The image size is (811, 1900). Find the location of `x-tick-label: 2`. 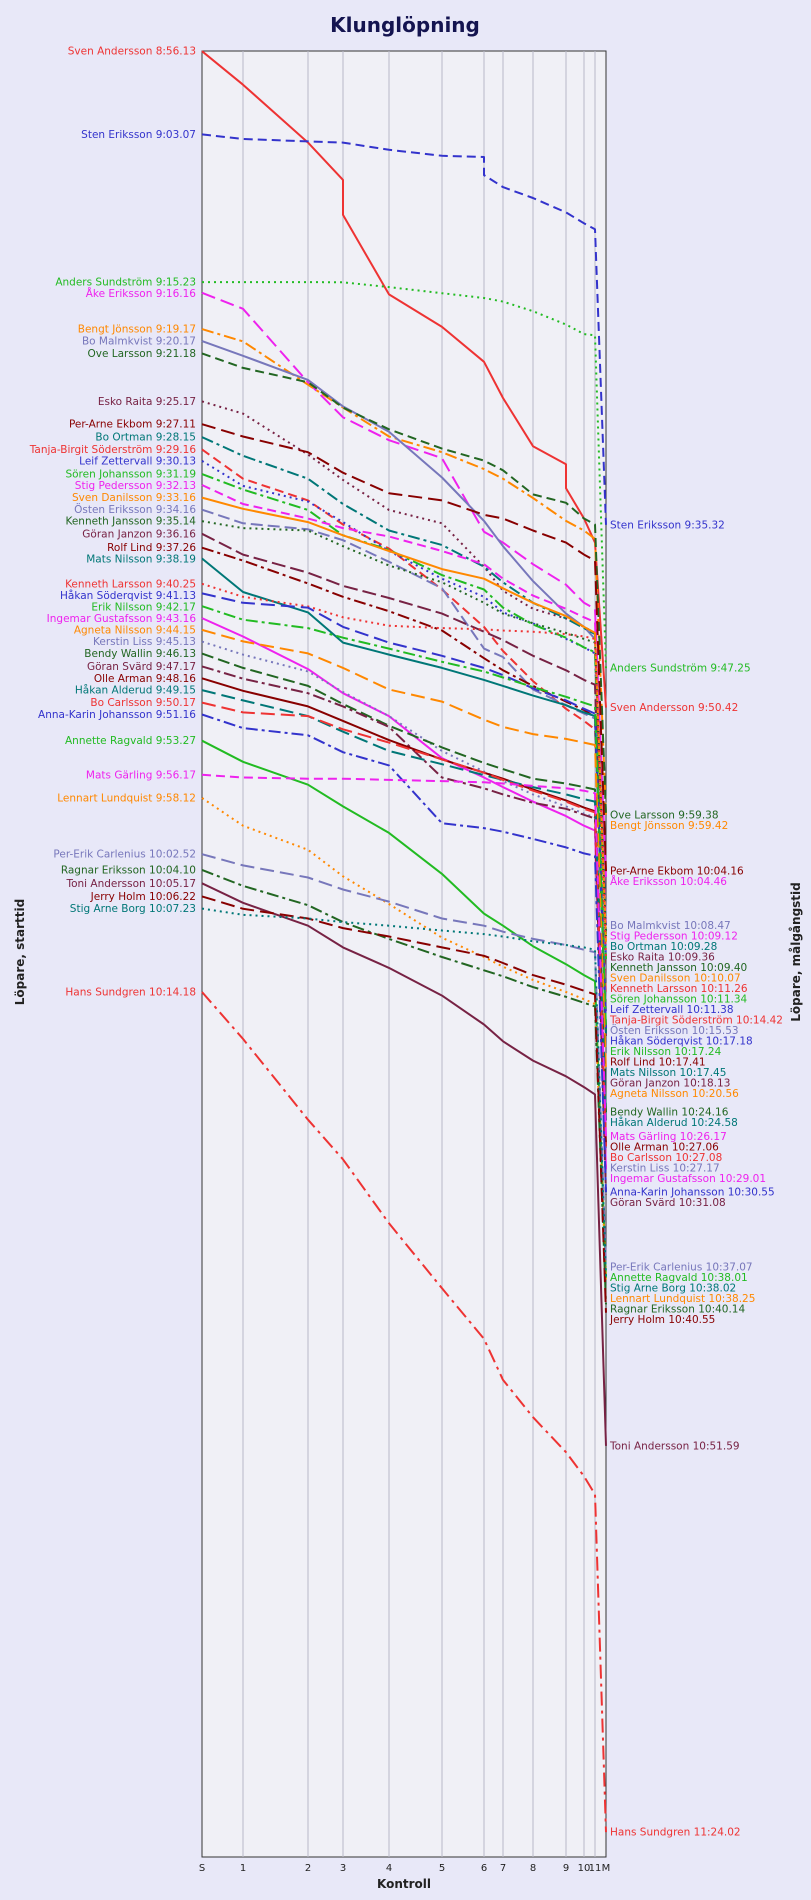

x-tick-label: 2 is located at coordinates (308, 1868).